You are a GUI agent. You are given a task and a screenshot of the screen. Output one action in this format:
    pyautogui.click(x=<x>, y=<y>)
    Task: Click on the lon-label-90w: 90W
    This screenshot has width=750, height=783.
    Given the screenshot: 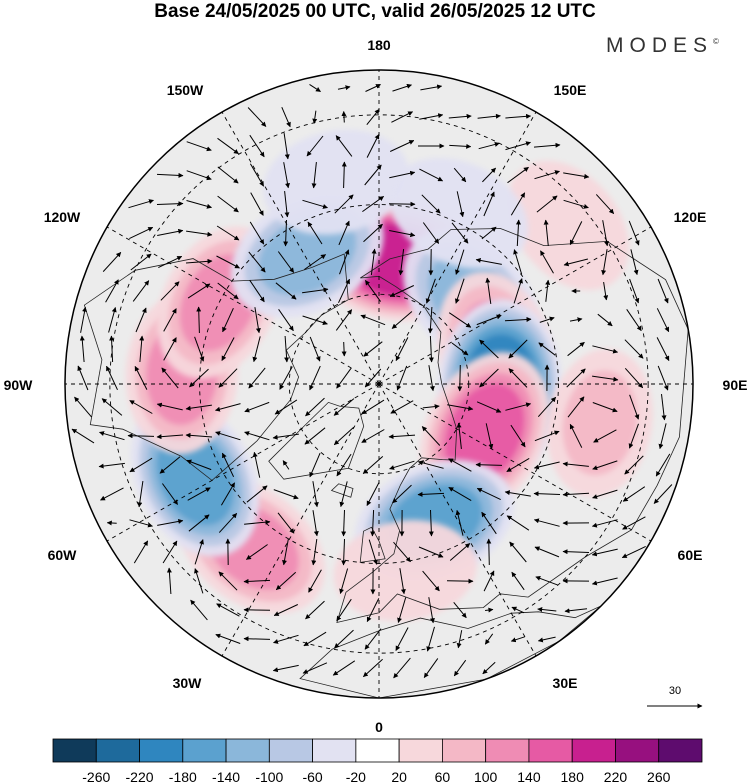 What is the action you would take?
    pyautogui.click(x=19, y=385)
    